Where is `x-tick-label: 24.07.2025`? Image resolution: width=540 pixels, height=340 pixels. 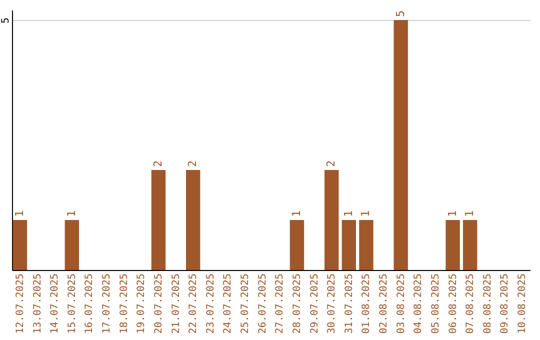 x-tick-label: 24.07.2025 is located at coordinates (228, 304).